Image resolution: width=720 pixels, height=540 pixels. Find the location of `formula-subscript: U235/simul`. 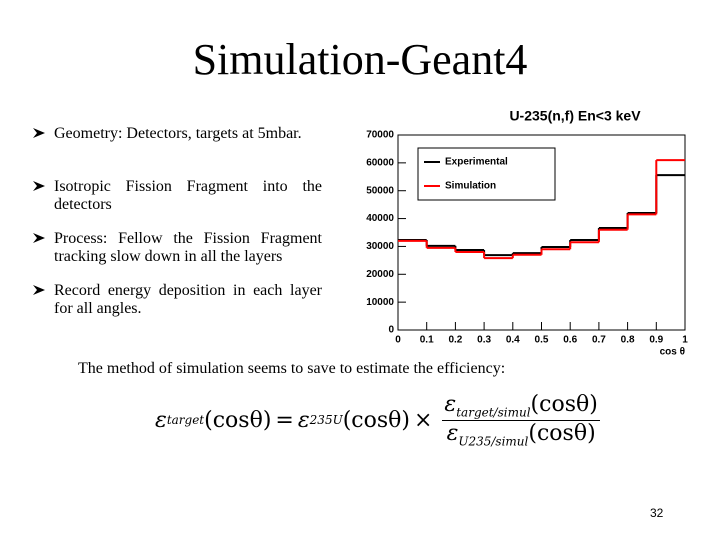

formula-subscript: U235/simul is located at coordinates (493, 440).